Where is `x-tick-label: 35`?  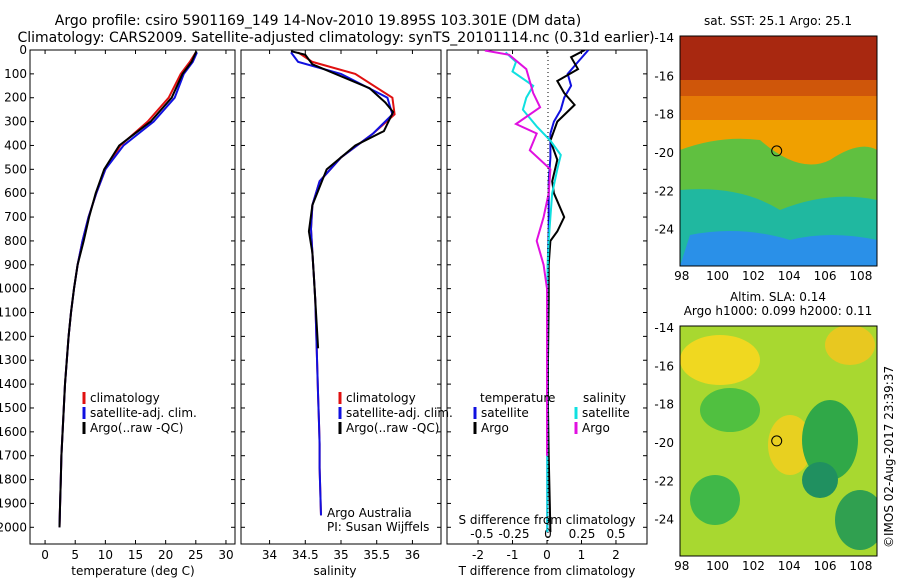 x-tick-label: 35 is located at coordinates (340, 555).